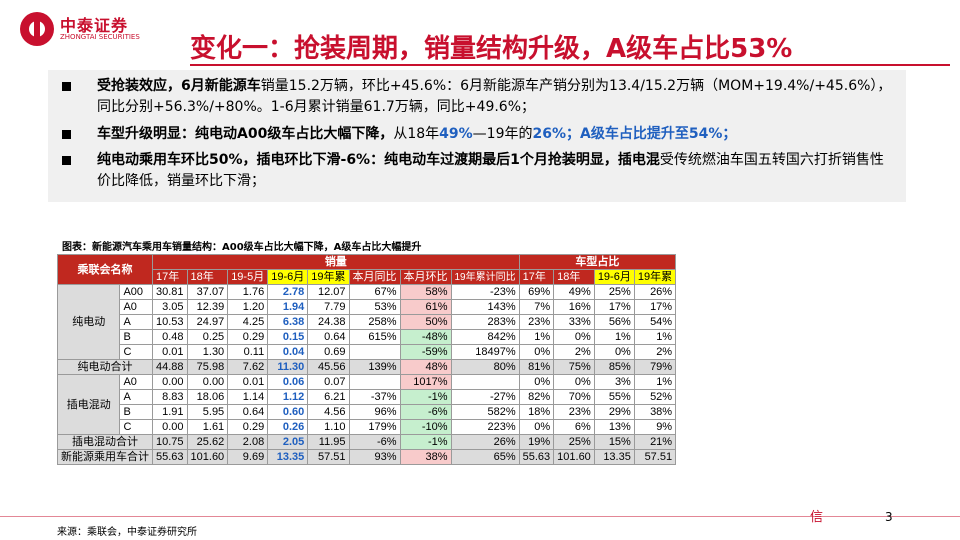  Describe the element at coordinates (170, 367) in the screenshot. I see `table-cell: 44.88` at that location.